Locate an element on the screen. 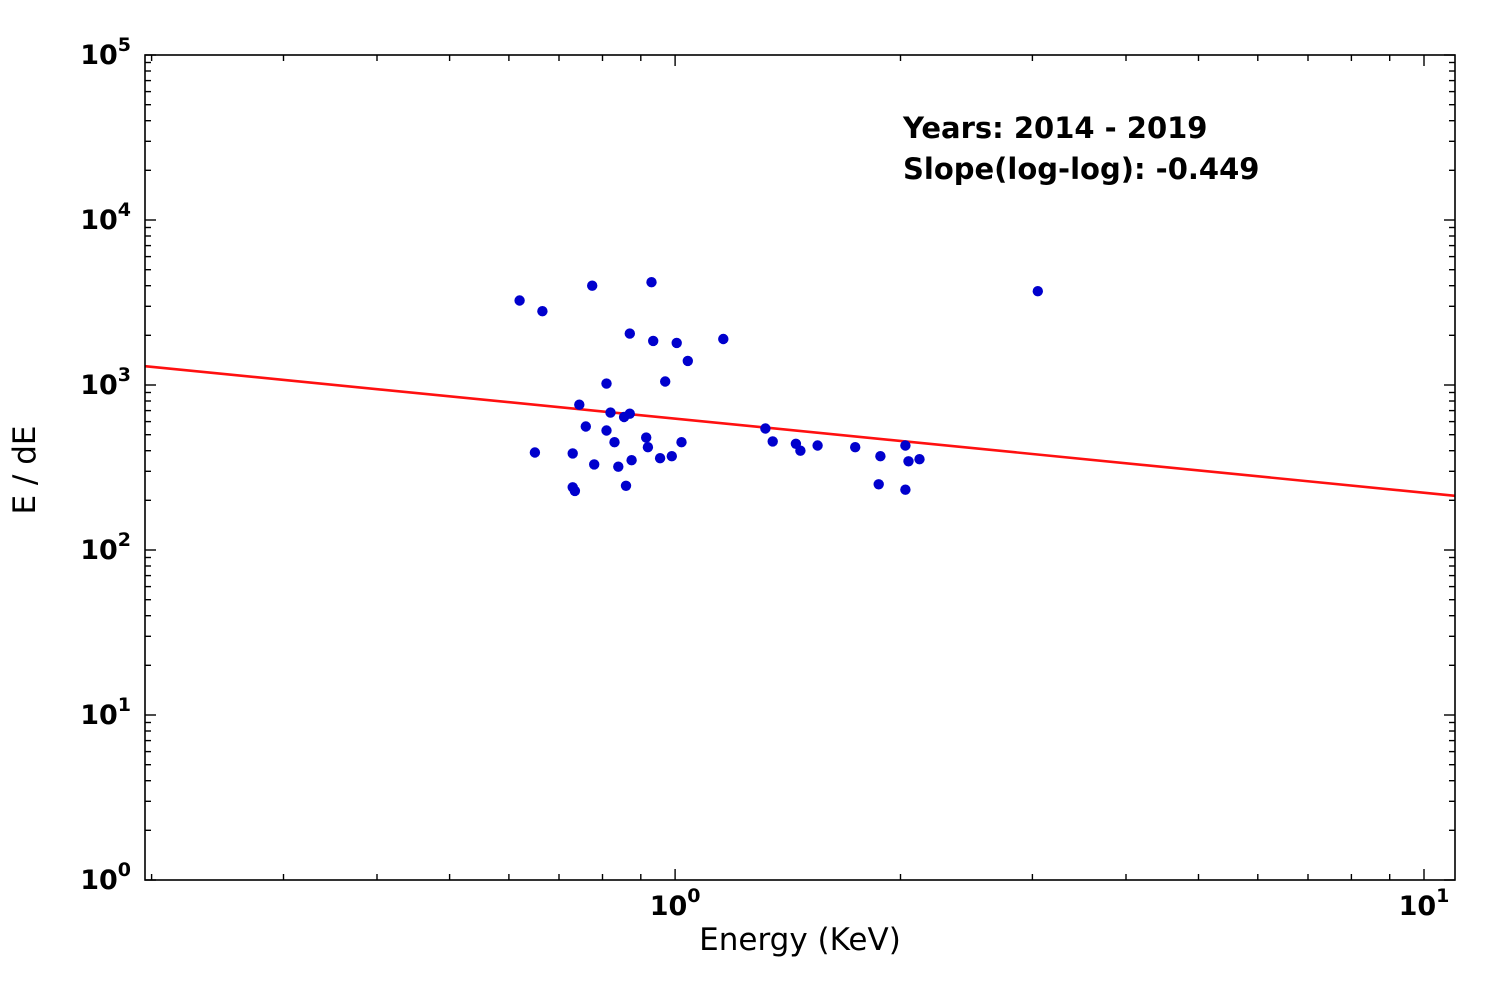  x-tick-label: 101 is located at coordinates (1424, 903).